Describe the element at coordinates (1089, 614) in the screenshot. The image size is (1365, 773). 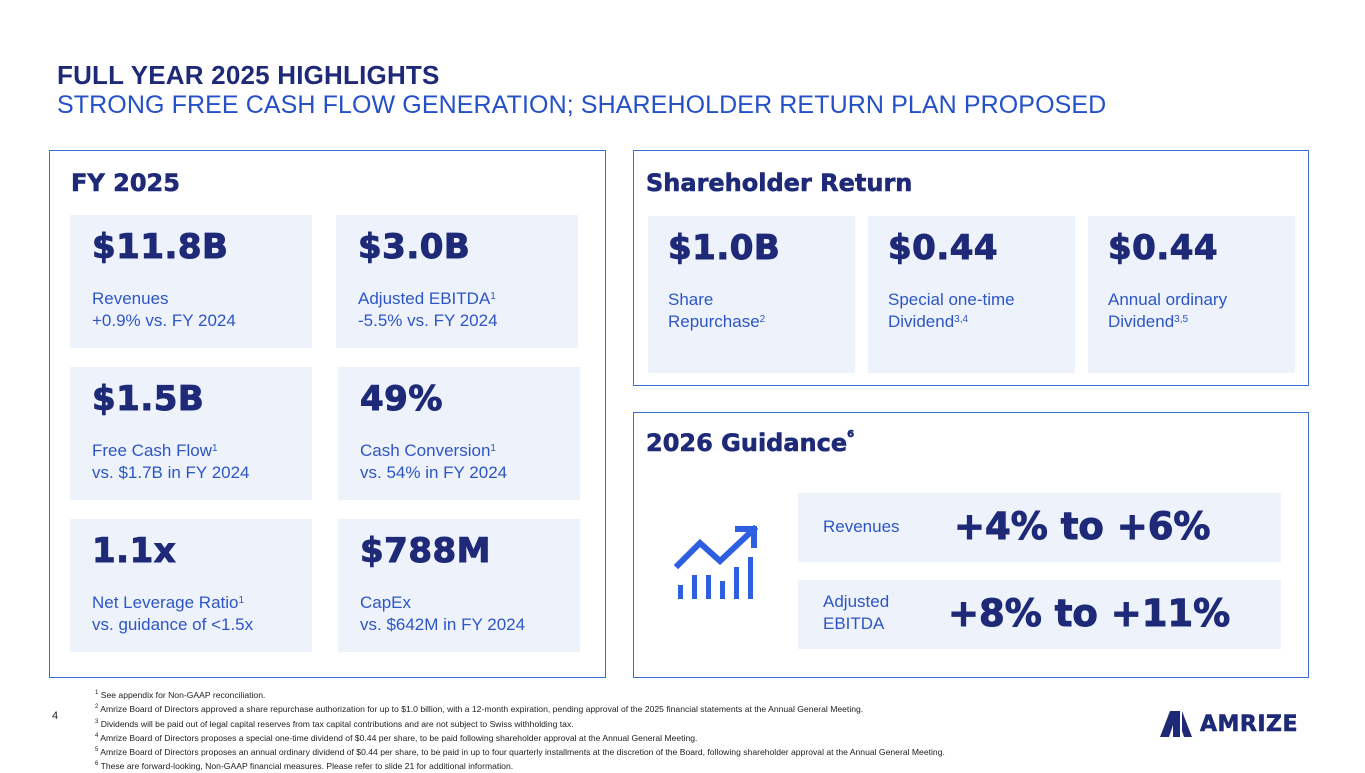
I see `guidance-value: +8% to +11%` at that location.